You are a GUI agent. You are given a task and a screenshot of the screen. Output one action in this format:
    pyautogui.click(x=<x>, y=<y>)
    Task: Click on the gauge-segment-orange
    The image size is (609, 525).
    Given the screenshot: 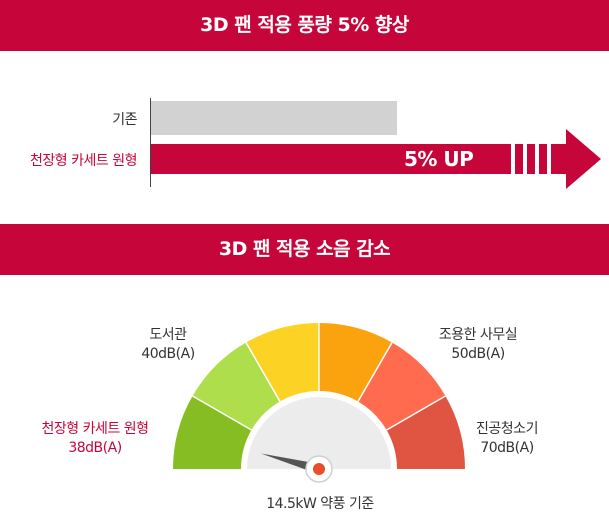 What is the action you would take?
    pyautogui.click(x=355, y=362)
    